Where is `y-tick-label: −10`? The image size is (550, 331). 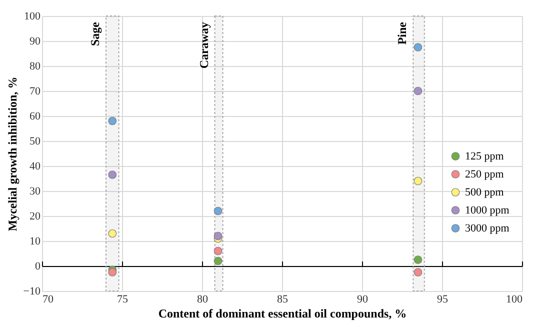
y-tick-label: −10 is located at coordinates (32, 292).